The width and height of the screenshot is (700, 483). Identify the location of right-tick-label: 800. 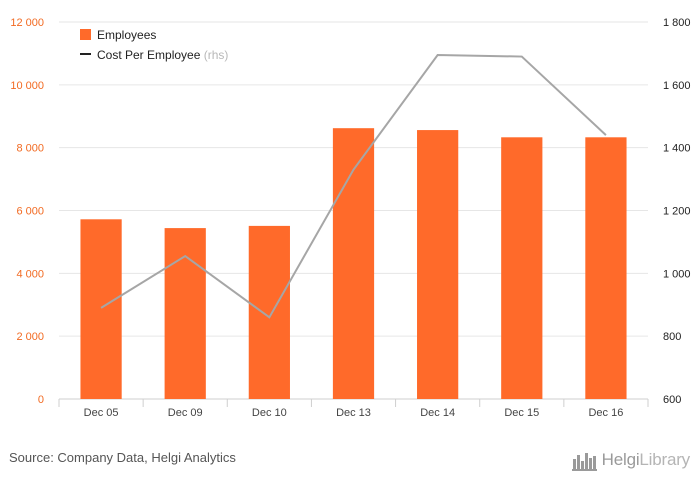
(672, 337).